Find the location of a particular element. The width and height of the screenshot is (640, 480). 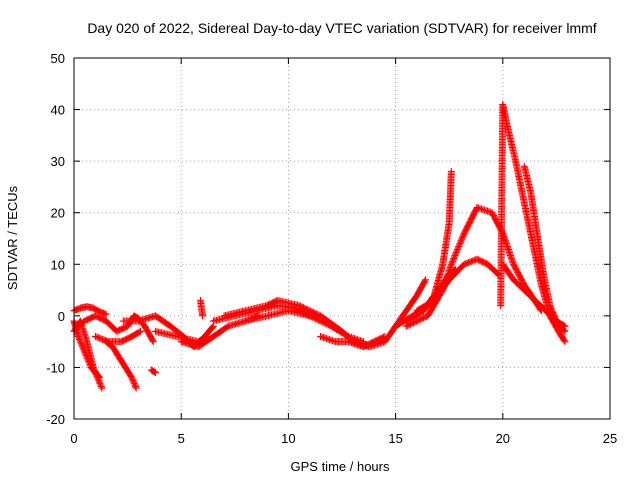

y-tick-label: 10 is located at coordinates (58, 264).